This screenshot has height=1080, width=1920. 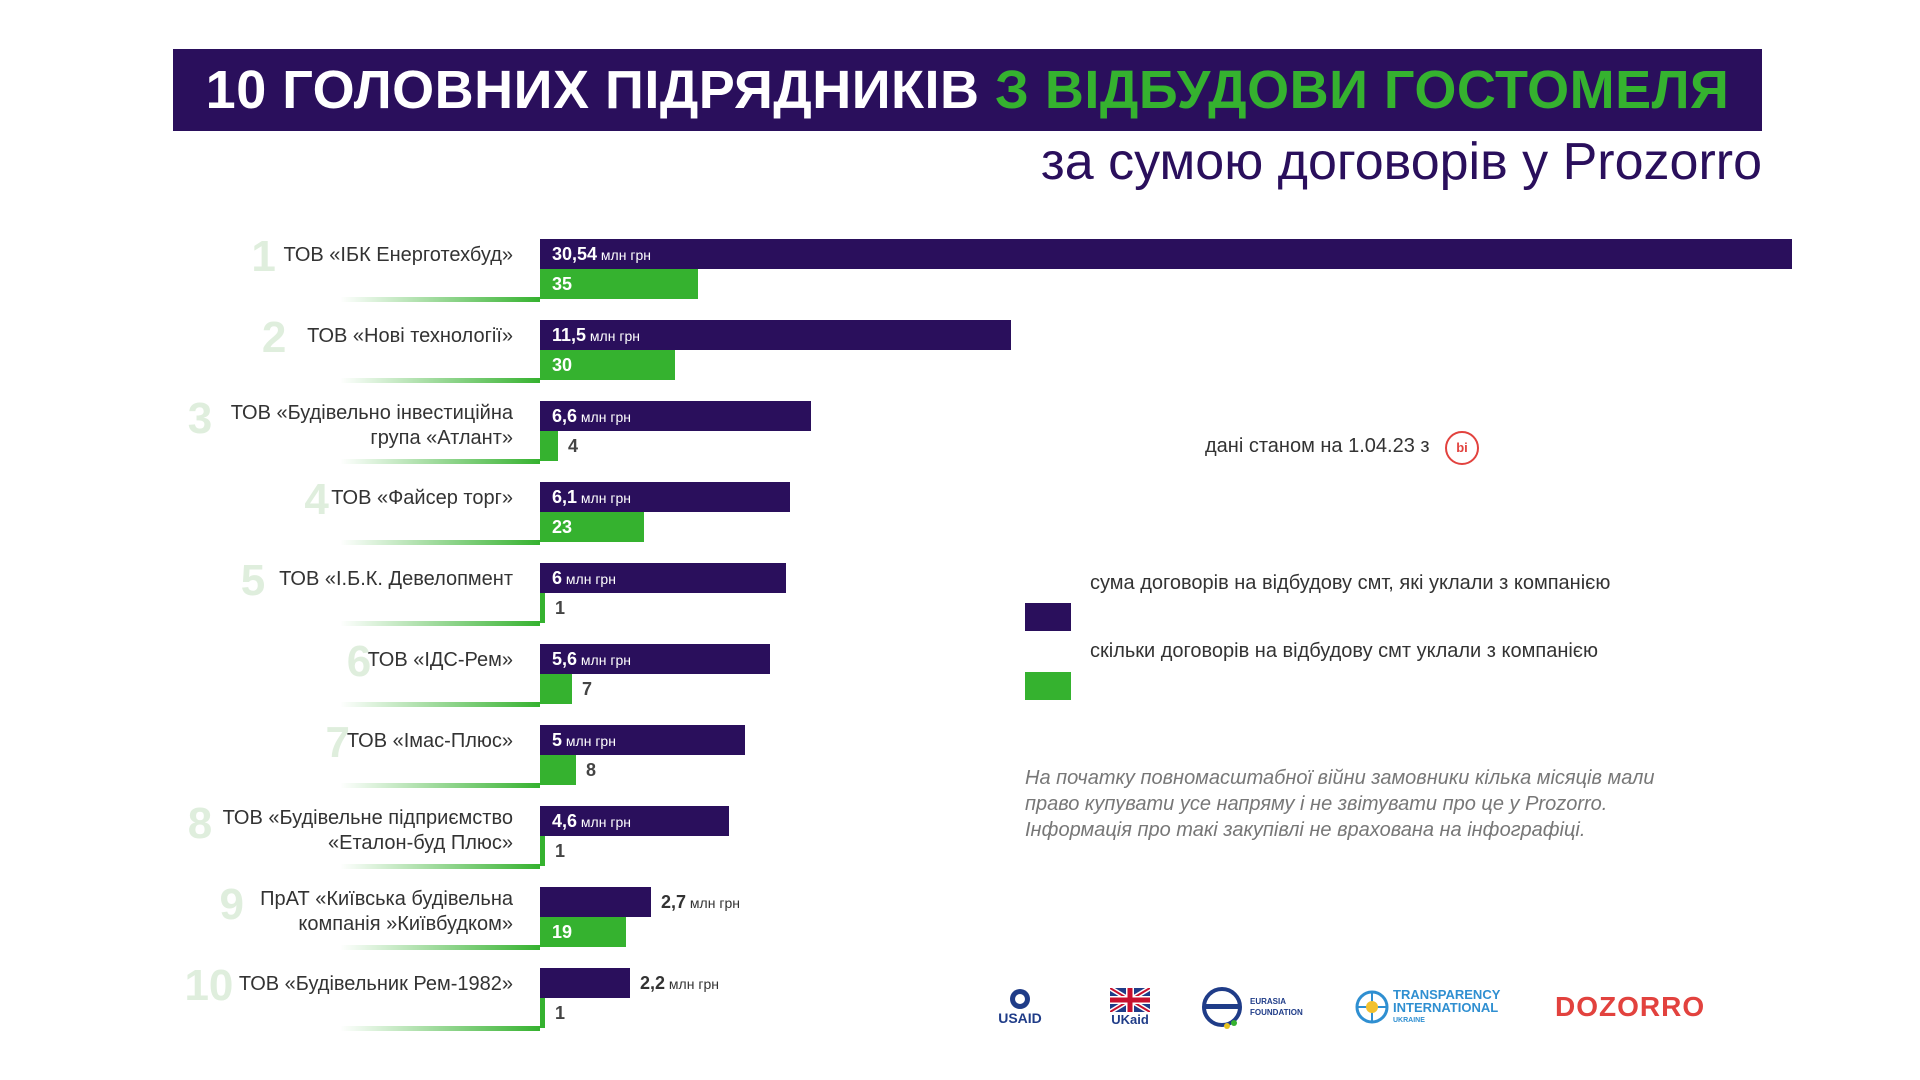 What do you see at coordinates (591, 770) in the screenshot?
I see `count-label: 8` at bounding box center [591, 770].